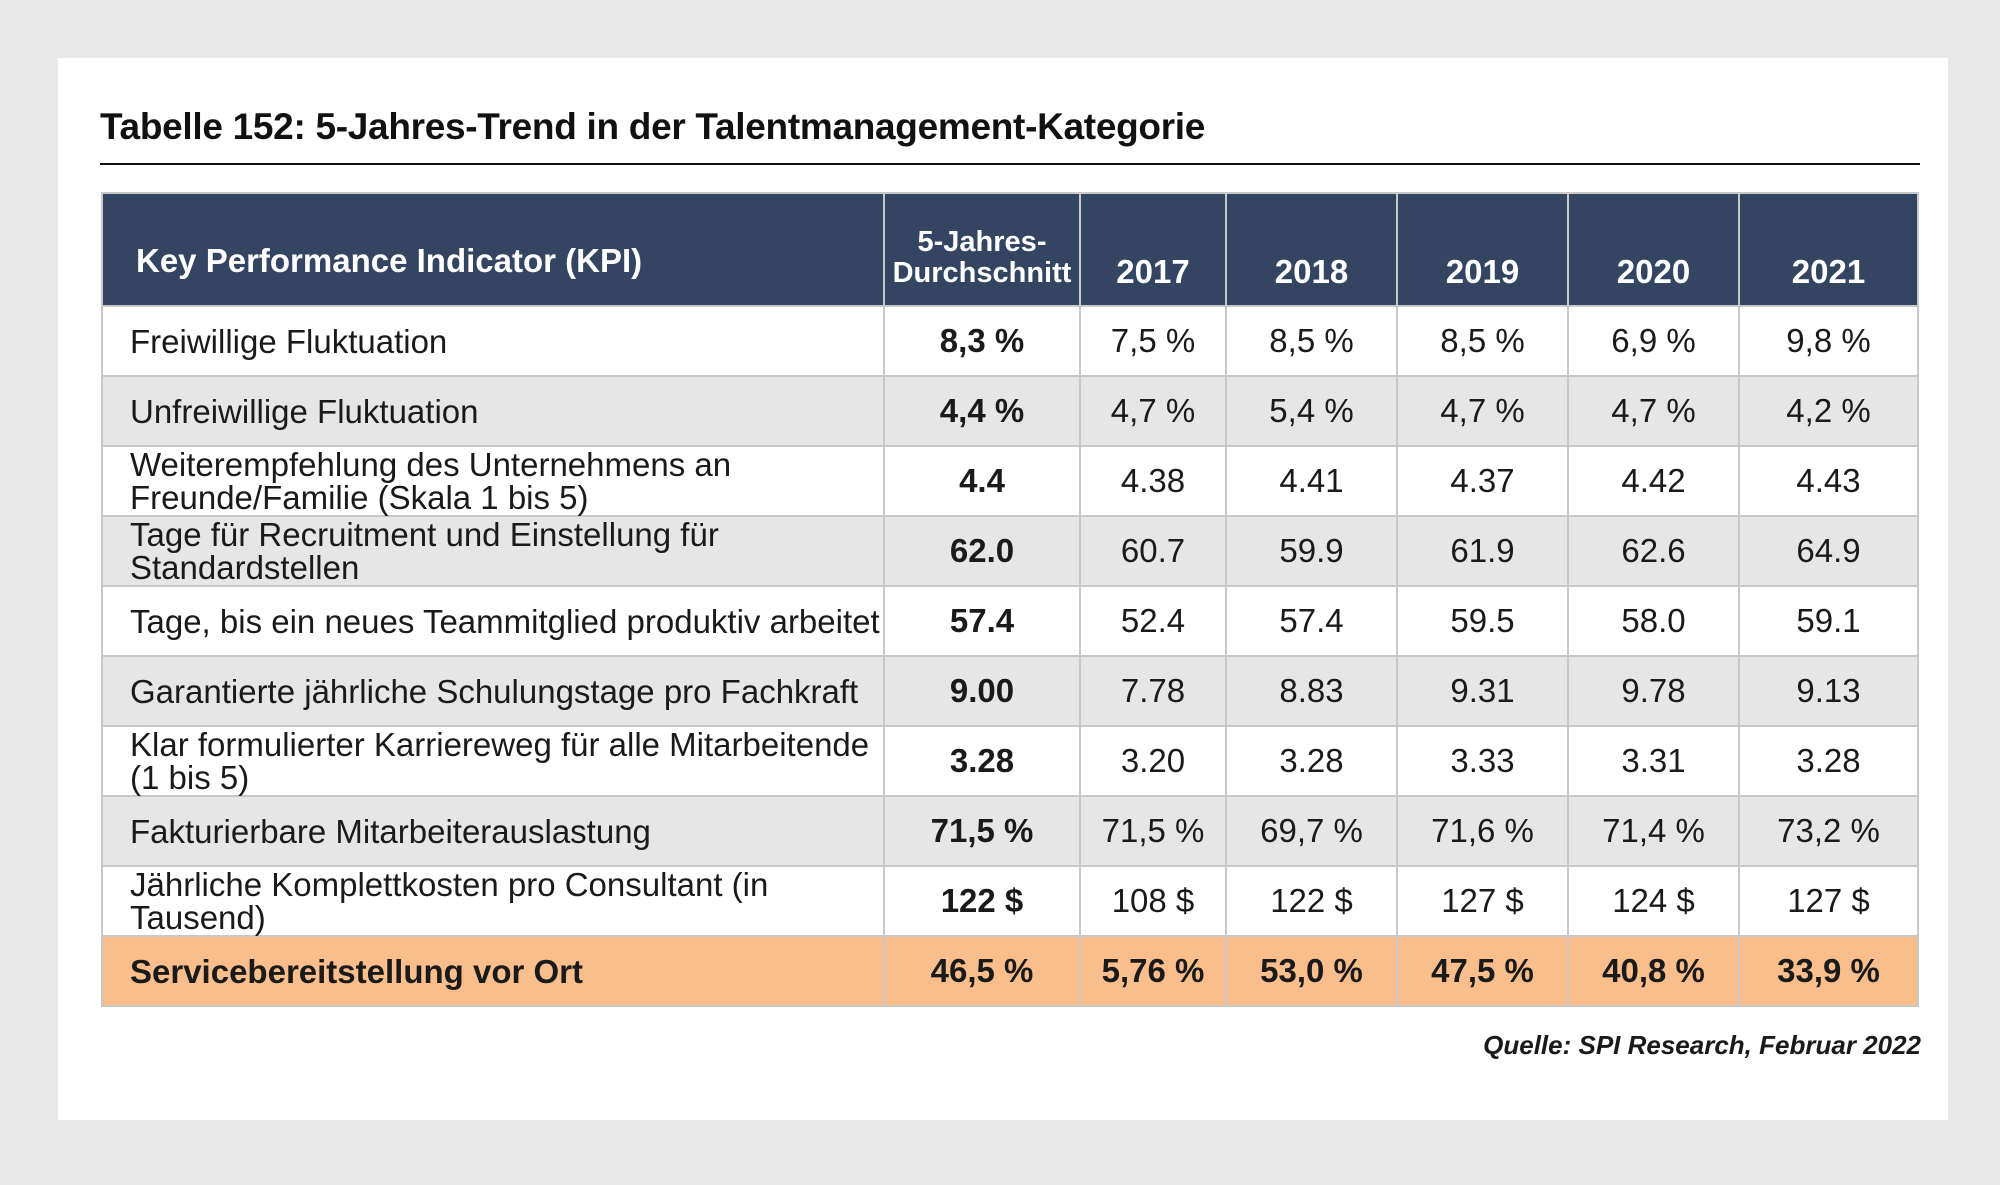  What do you see at coordinates (982, 551) in the screenshot?
I see `average-value-cell: 62.0` at bounding box center [982, 551].